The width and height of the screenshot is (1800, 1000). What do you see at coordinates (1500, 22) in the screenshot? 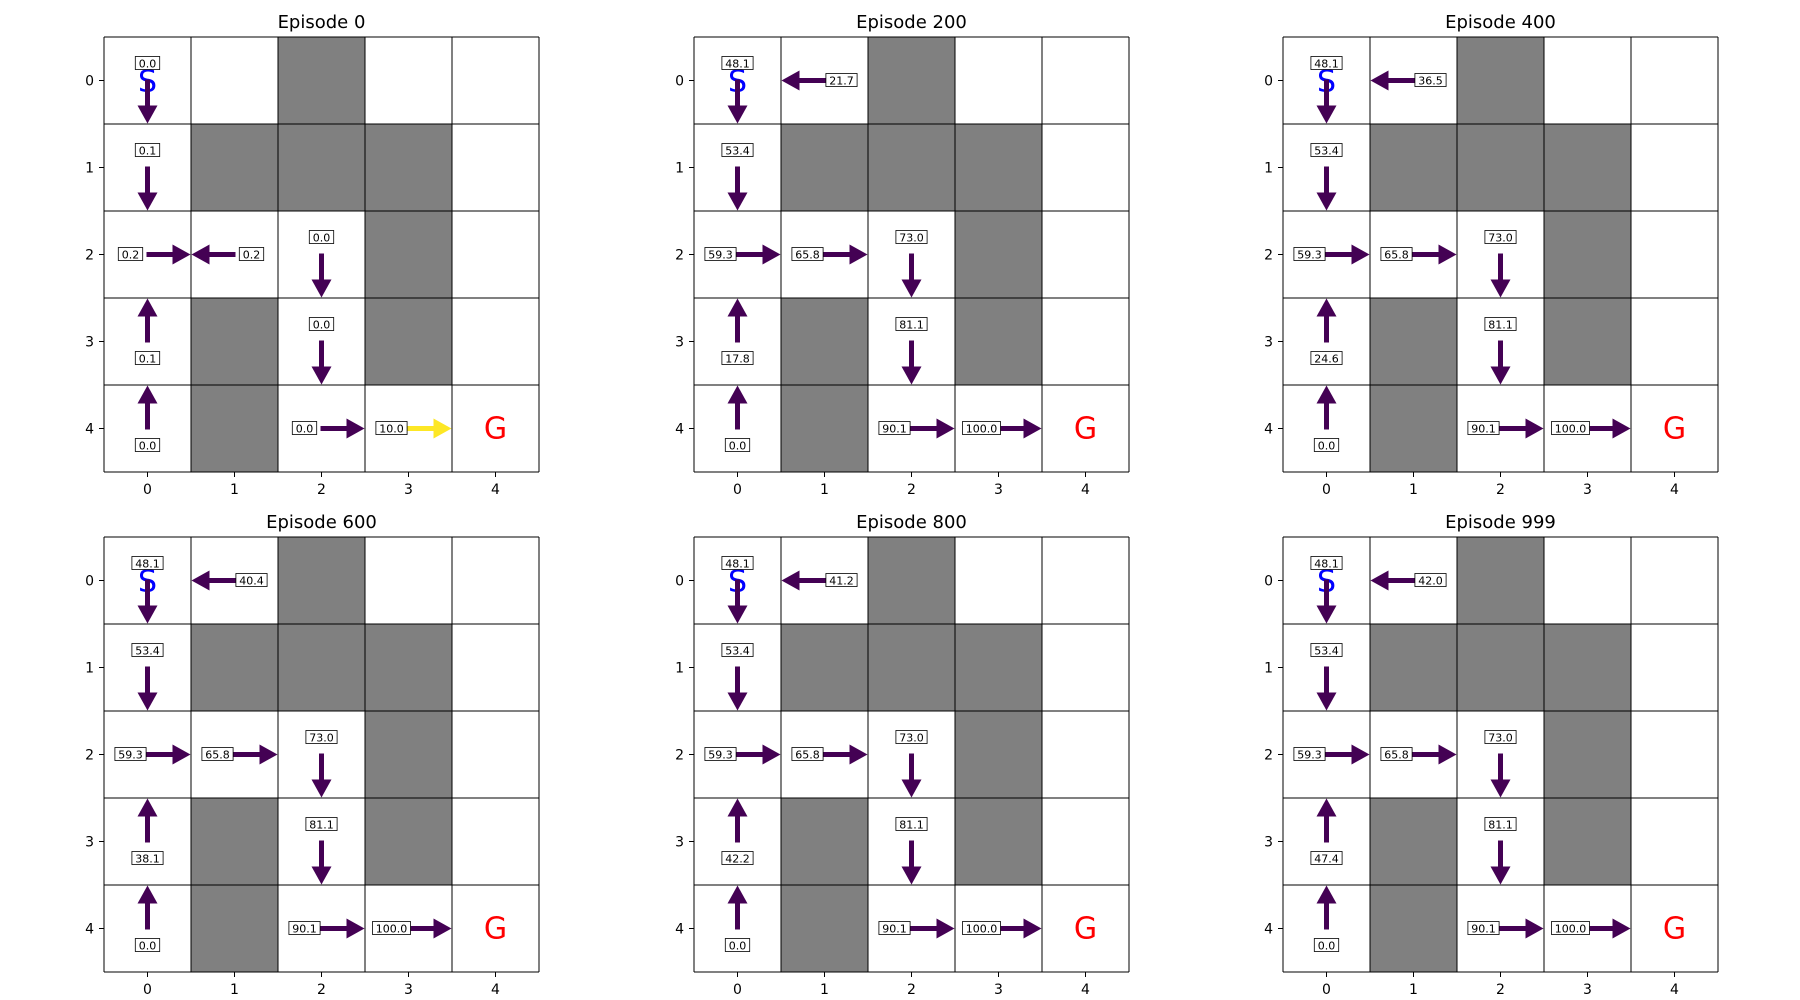
I see `panel-title: Episode 400` at bounding box center [1500, 22].